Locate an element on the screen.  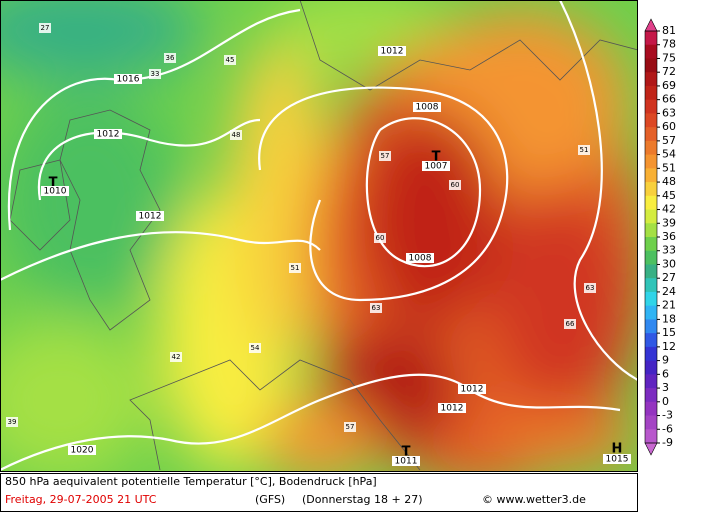
colorbar-label: 3 is located at coordinates (665, 387).